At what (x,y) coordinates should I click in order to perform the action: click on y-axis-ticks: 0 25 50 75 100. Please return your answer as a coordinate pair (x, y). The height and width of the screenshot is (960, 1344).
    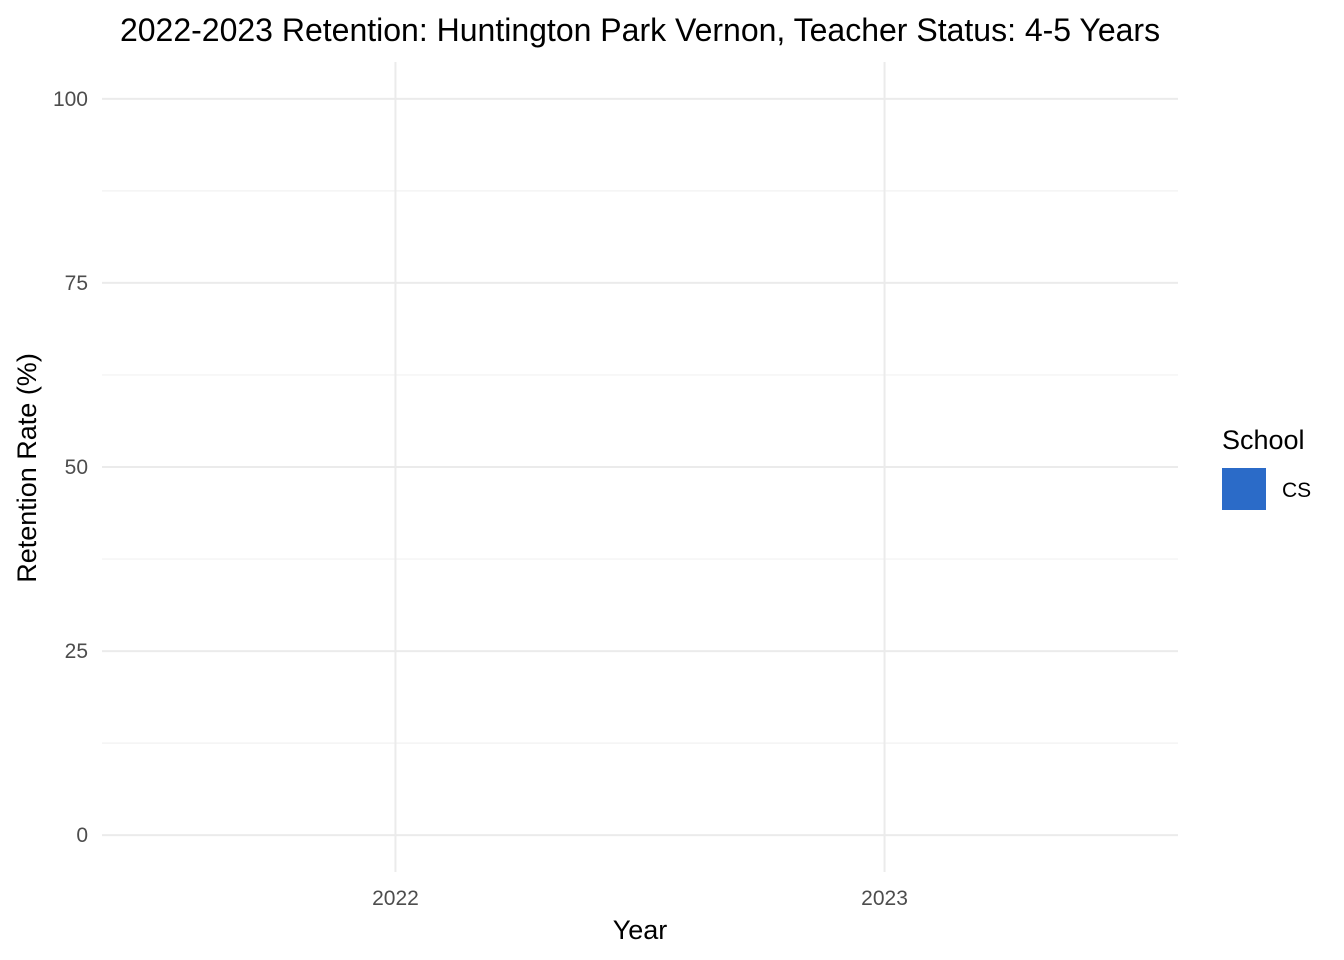
    Looking at the image, I should click on (70, 467).